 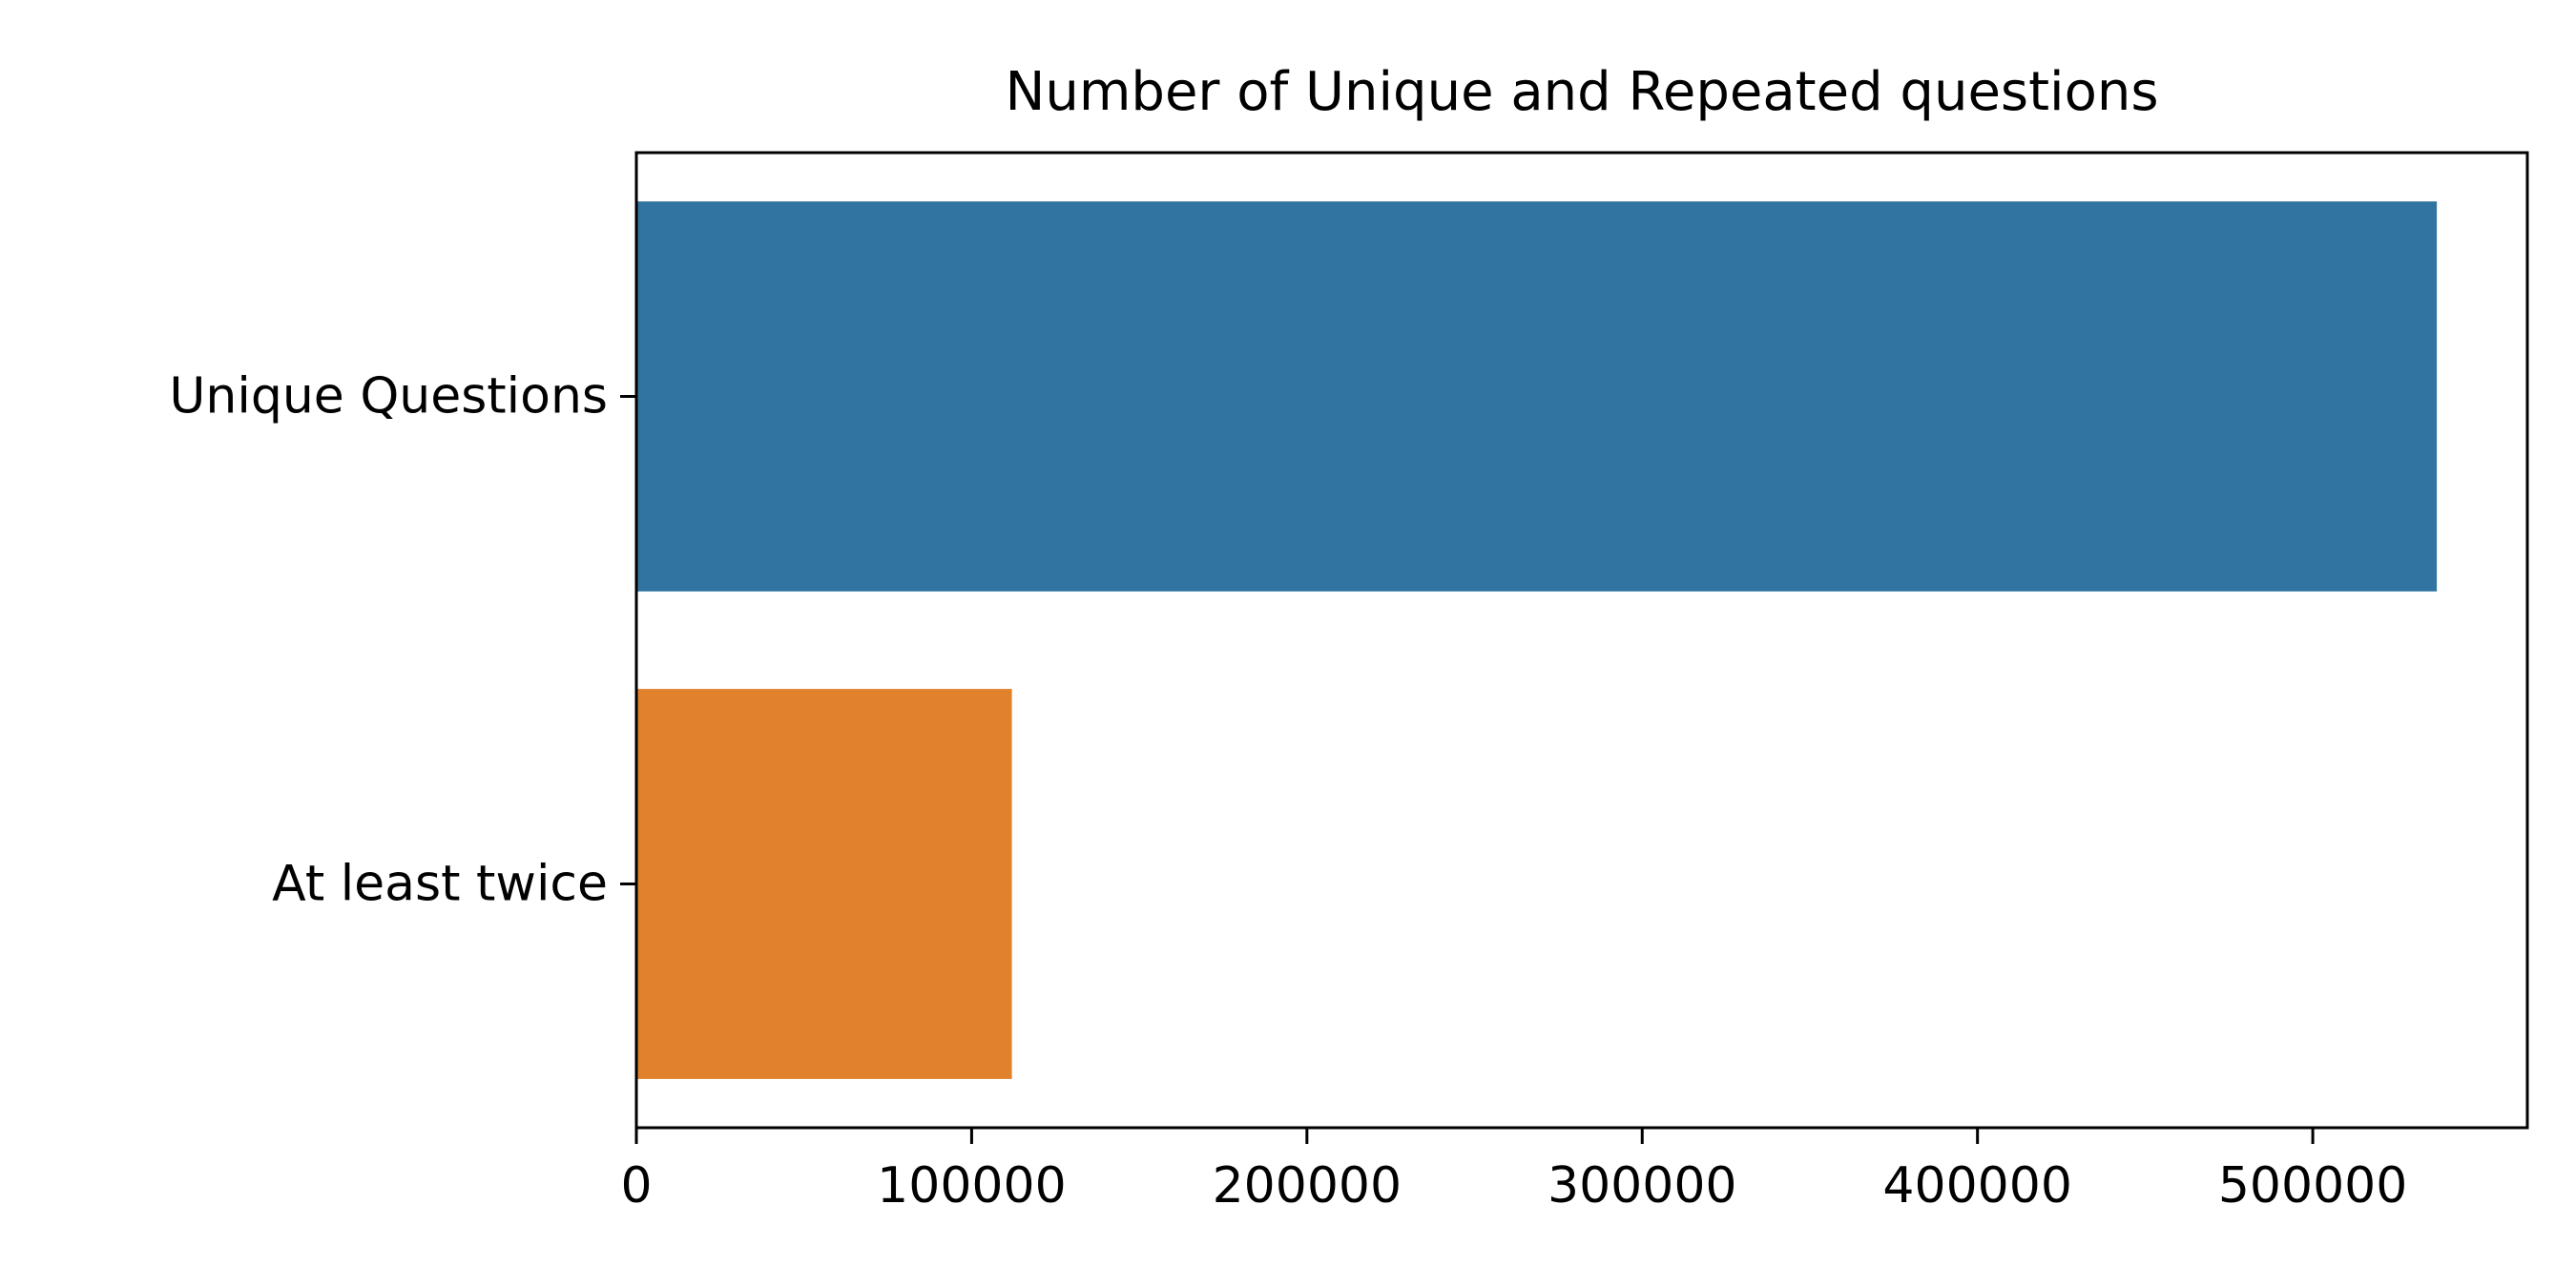 I want to click on y-tick-label: Unique Questions, so click(x=388, y=397).